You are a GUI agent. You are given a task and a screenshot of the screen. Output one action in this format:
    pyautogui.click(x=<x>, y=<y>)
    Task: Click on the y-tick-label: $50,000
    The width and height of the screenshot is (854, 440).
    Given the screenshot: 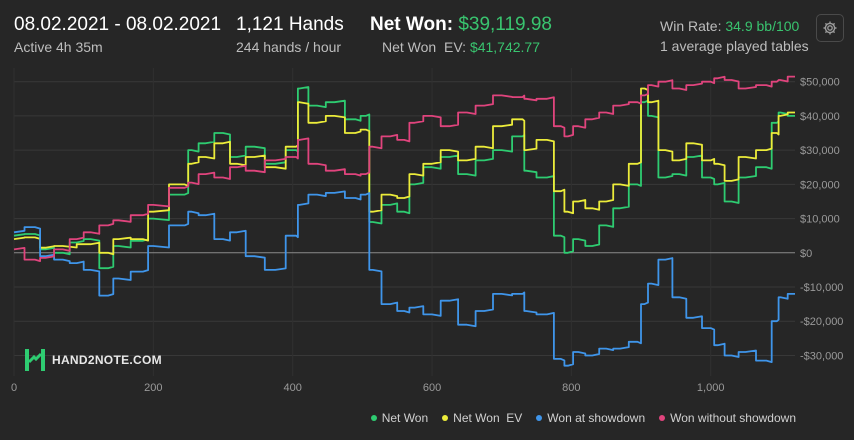 What is the action you would take?
    pyautogui.click(x=820, y=83)
    